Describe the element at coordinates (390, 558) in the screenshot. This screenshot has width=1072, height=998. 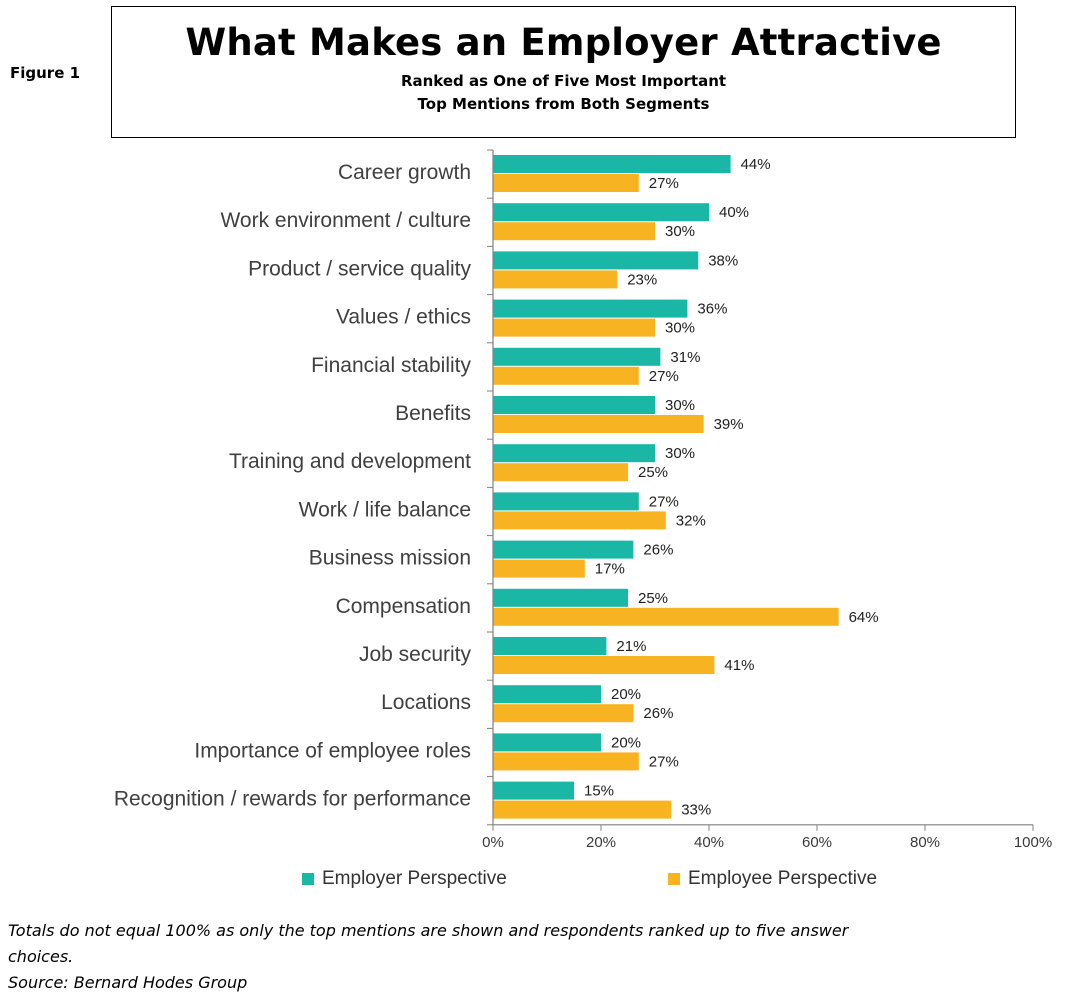
I see `category-label: Business mission` at that location.